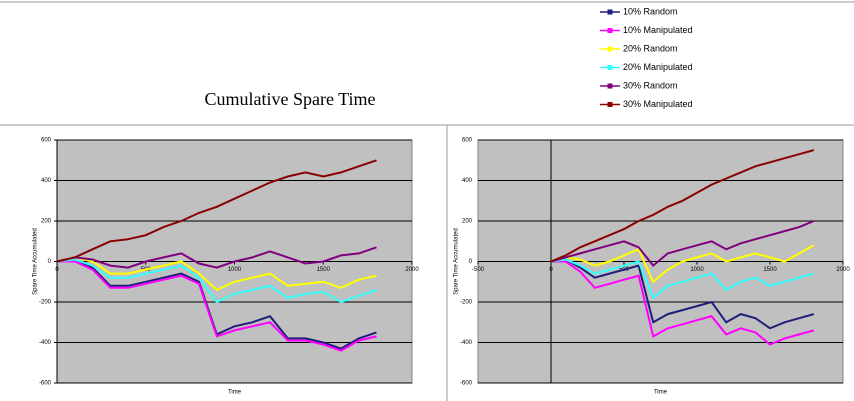 This screenshot has height=401, width=854. Describe the element at coordinates (658, 67) in the screenshot. I see `legend-label: 20% Manipulated` at that location.